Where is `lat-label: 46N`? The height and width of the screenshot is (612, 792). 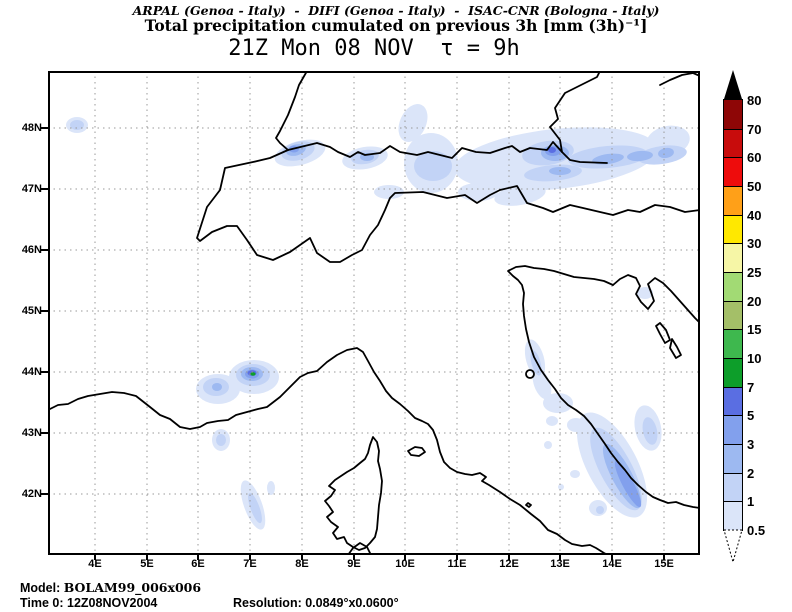 lat-label: 46N is located at coordinates (31, 250).